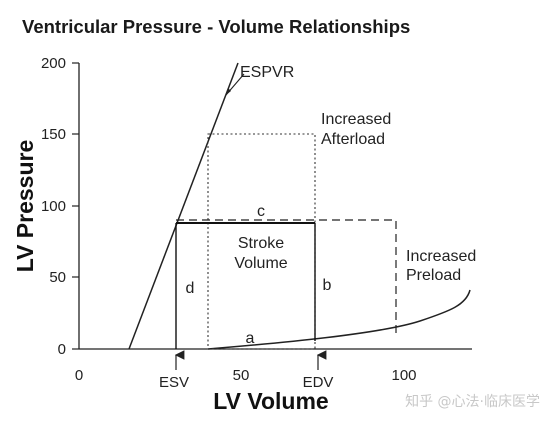 This screenshot has height=423, width=552. What do you see at coordinates (433, 275) in the screenshot?
I see `preload-label-line2: Preload` at bounding box center [433, 275].